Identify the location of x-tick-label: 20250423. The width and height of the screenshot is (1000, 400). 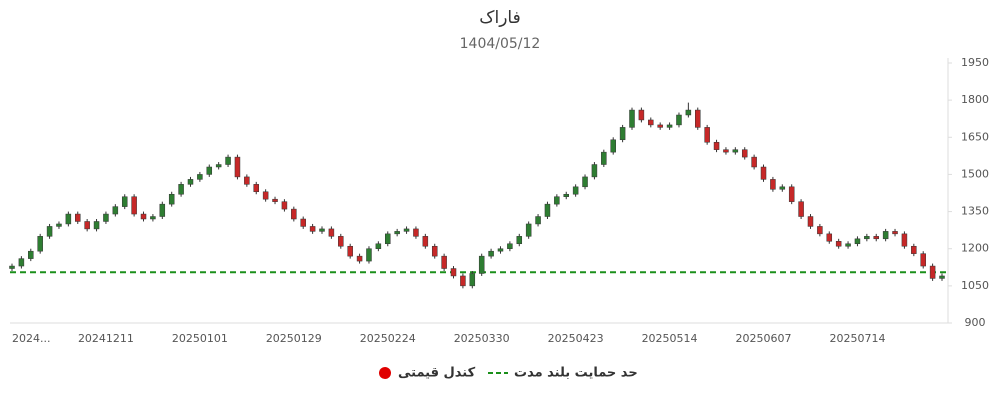
(576, 338).